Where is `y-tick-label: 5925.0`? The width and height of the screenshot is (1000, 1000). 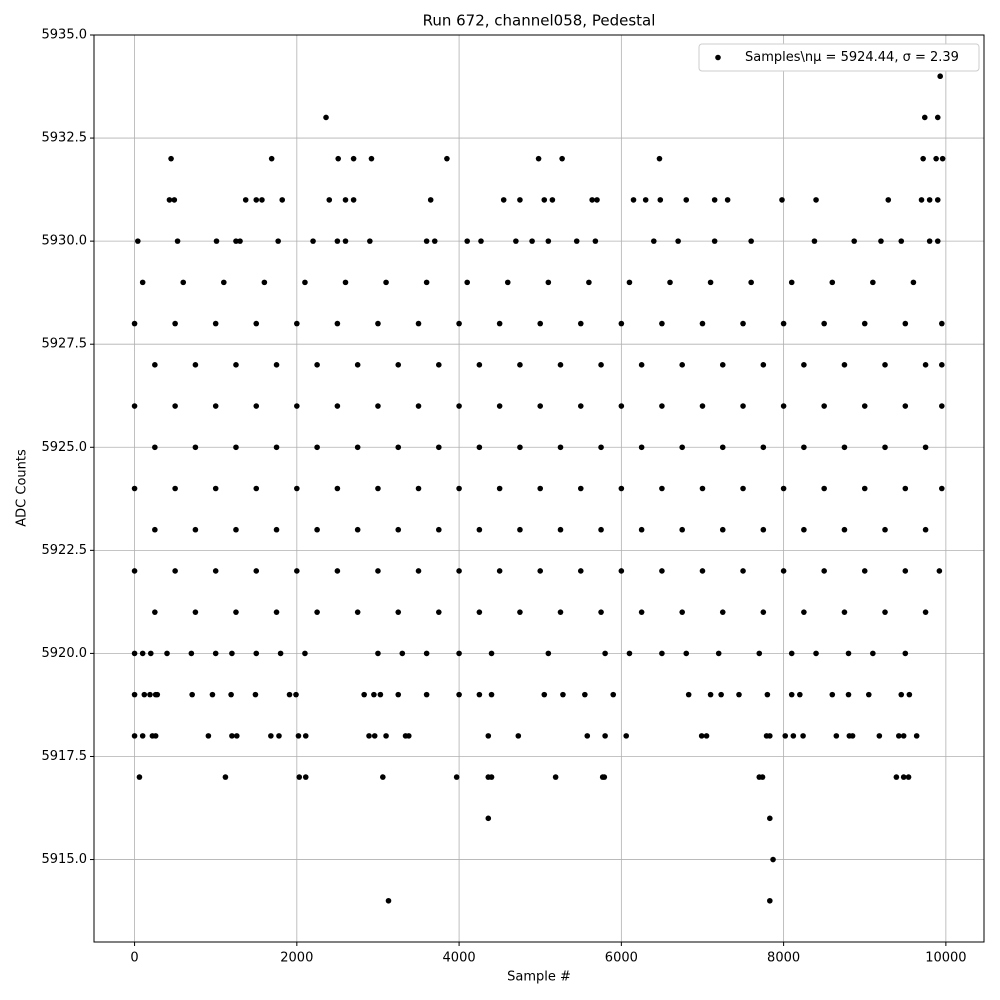 y-tick-label: 5925.0 is located at coordinates (65, 447).